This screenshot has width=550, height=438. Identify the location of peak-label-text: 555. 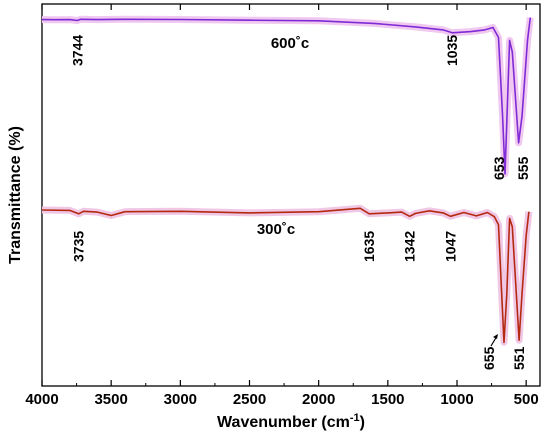
(523, 168).